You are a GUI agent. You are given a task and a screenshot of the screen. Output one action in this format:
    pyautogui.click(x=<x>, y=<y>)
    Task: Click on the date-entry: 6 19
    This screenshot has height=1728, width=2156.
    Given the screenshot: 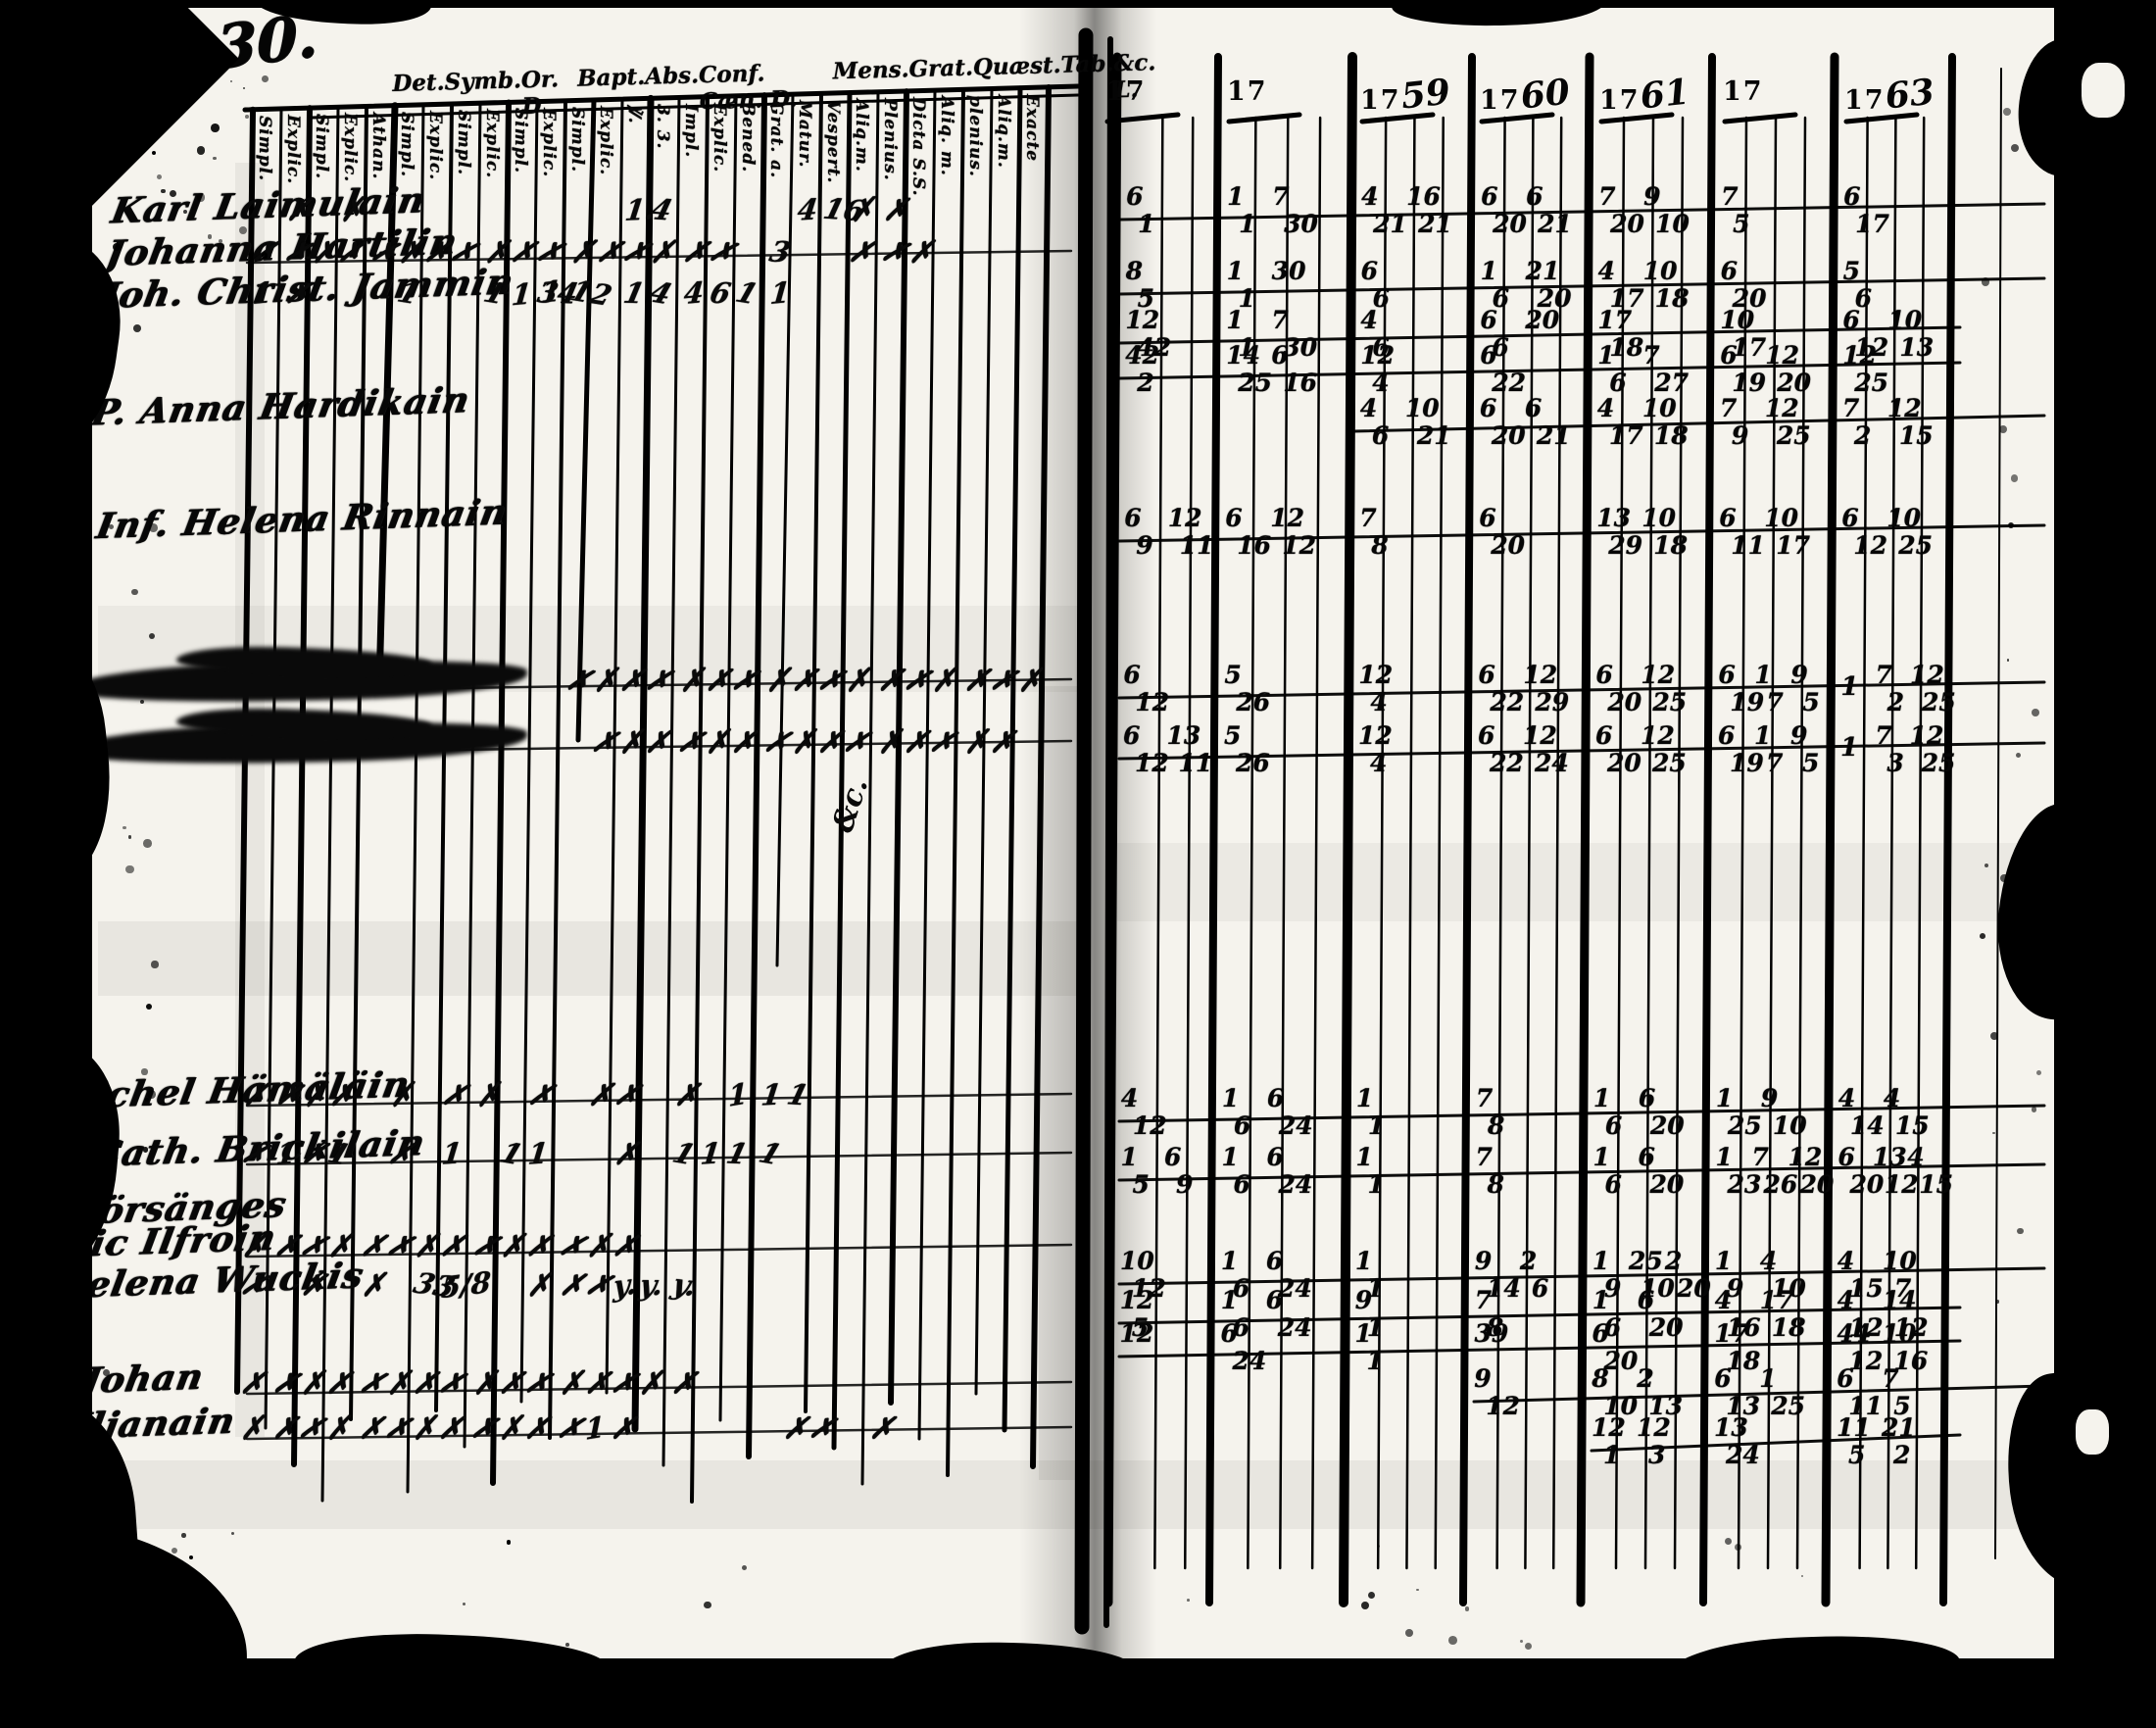 What is the action you would take?
    pyautogui.click(x=1741, y=750)
    